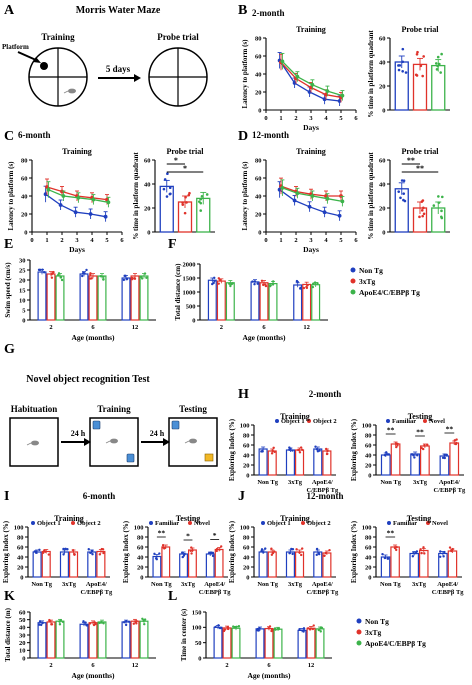  I want to click on chart-title: Probe trial, so click(421, 151).